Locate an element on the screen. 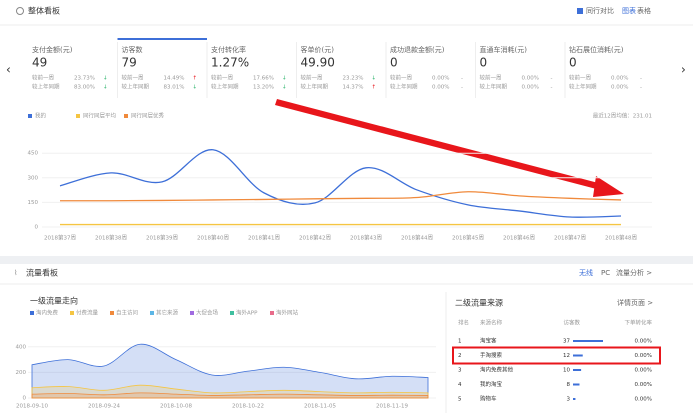 Image resolution: width=693 pixels, height=413 pixels. next-arrow: › is located at coordinates (683, 70).